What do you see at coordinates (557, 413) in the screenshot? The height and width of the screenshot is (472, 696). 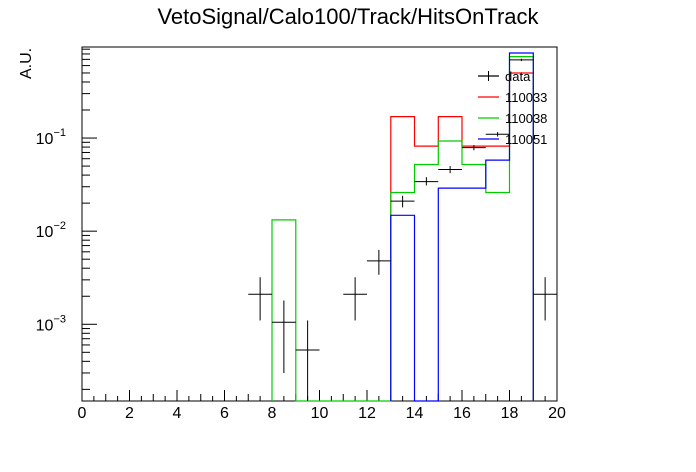 I see `x-tick-label: 20` at bounding box center [557, 413].